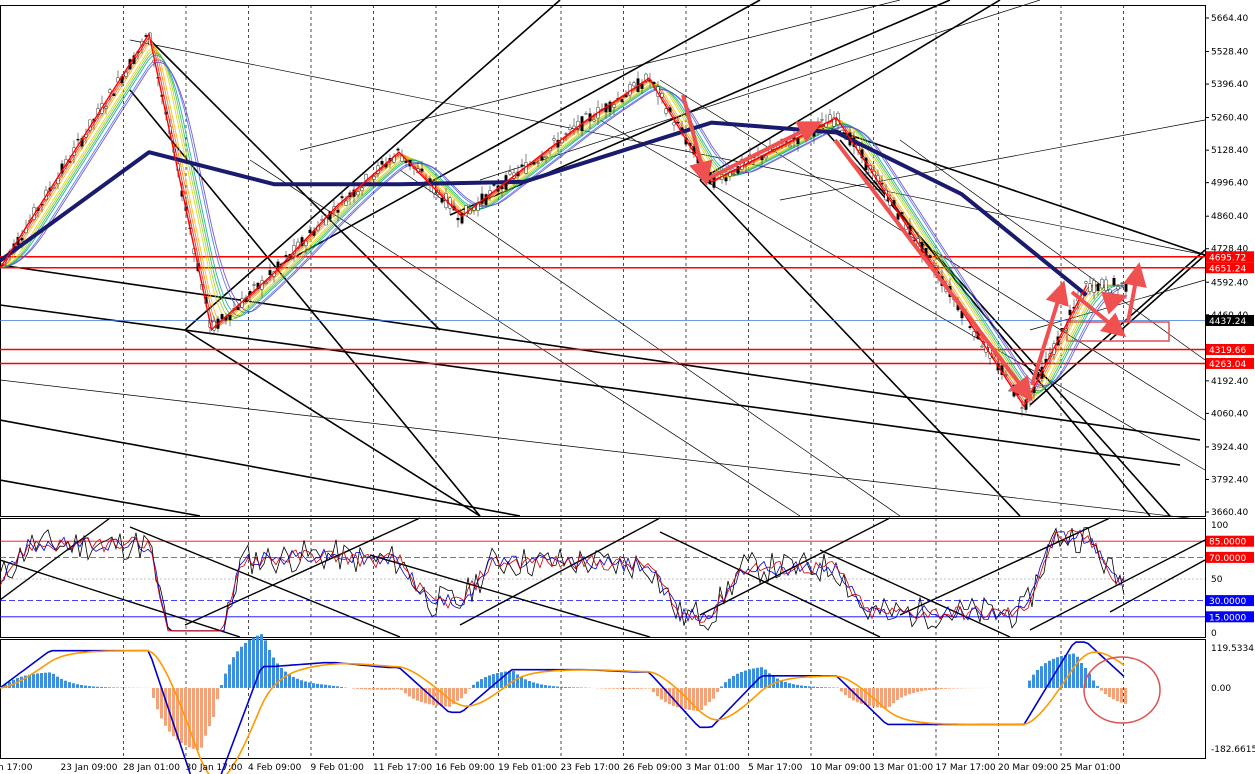 This screenshot has height=774, width=1255. Describe the element at coordinates (1229, 448) in the screenshot. I see `price-tick-label: 3924.40` at that location.